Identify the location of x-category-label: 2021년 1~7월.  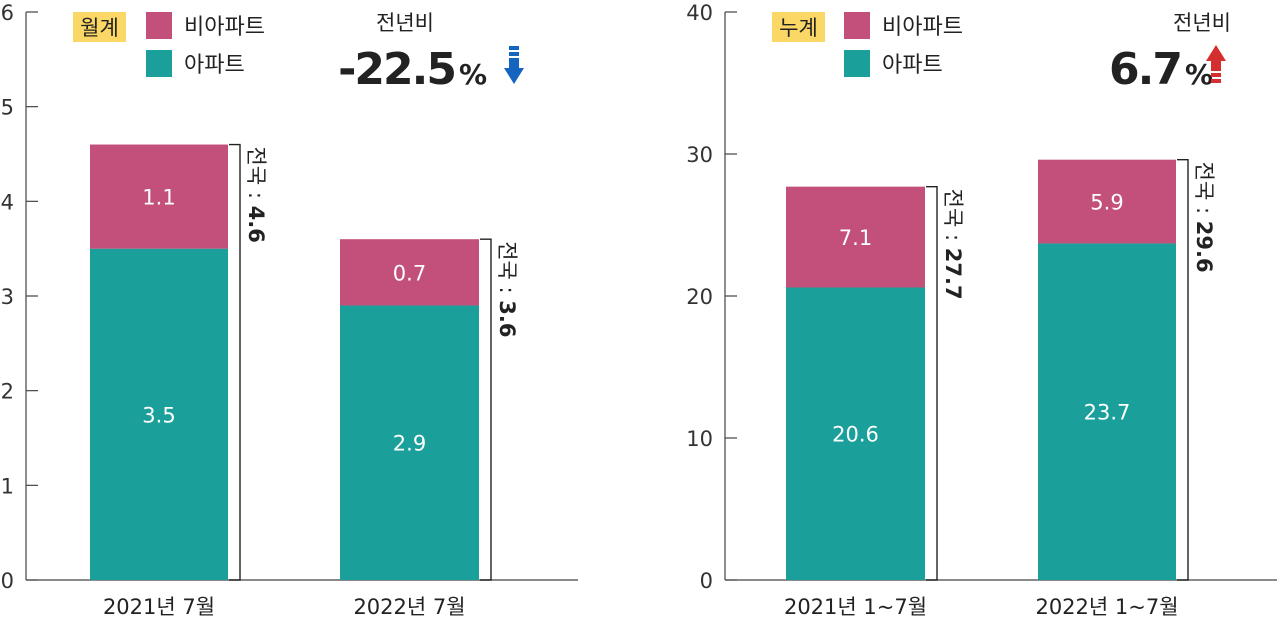
(855, 607).